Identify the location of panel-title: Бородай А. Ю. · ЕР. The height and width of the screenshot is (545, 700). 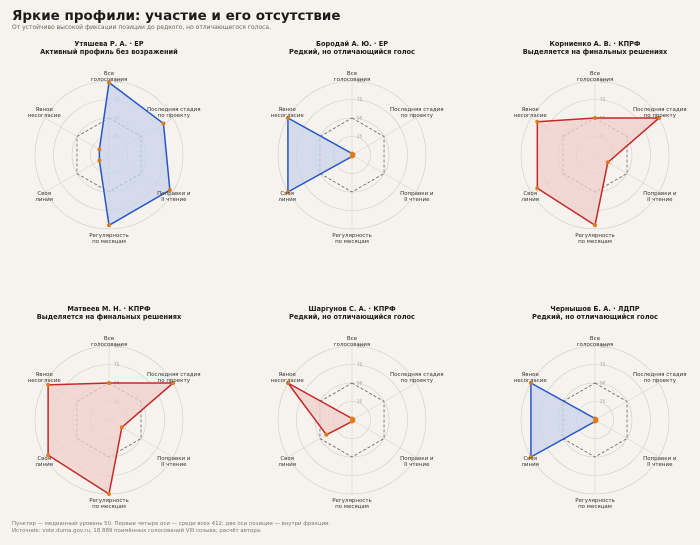
(352, 44).